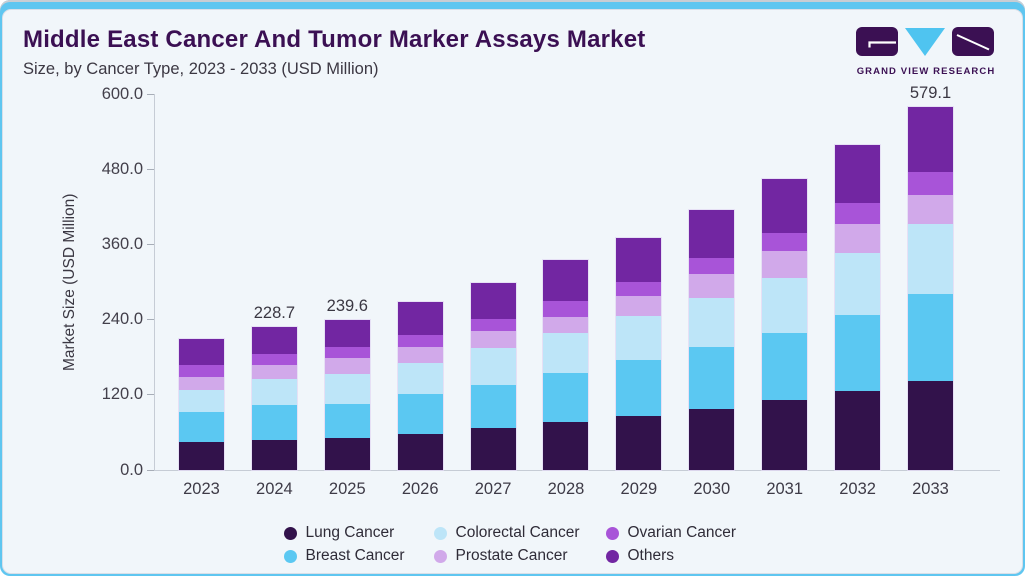  I want to click on x-label-2033: 2033, so click(930, 489).